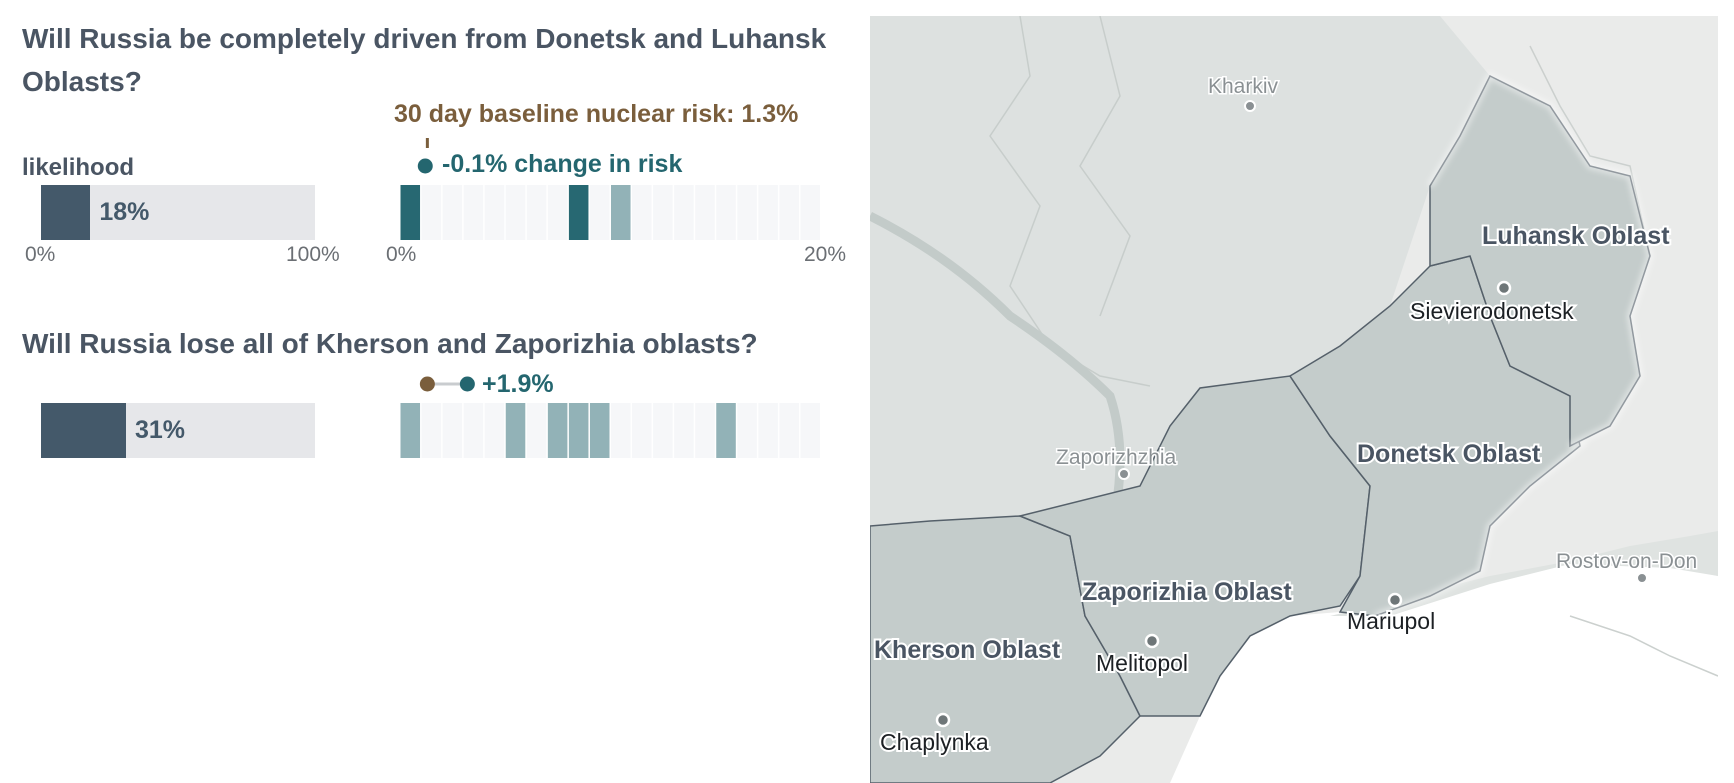  What do you see at coordinates (1513, 345) in the screenshot?
I see `region-halo` at bounding box center [1513, 345].